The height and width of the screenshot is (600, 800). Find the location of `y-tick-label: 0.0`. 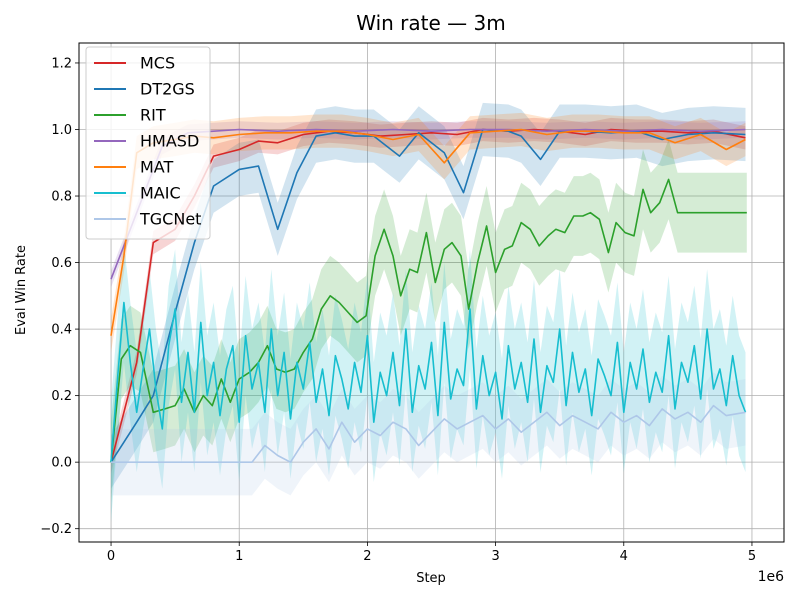

y-tick-label: 0.0 is located at coordinates (61, 463).